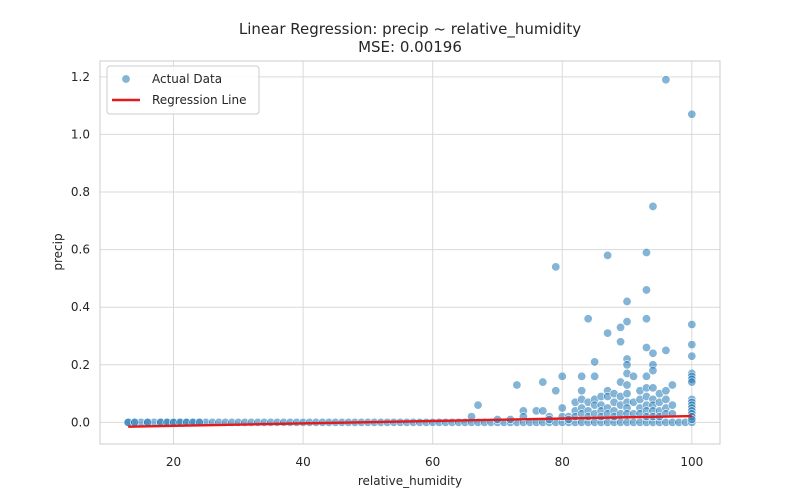 Image resolution: width=800 pixels, height=500 pixels. I want to click on regression-line, so click(410, 421).